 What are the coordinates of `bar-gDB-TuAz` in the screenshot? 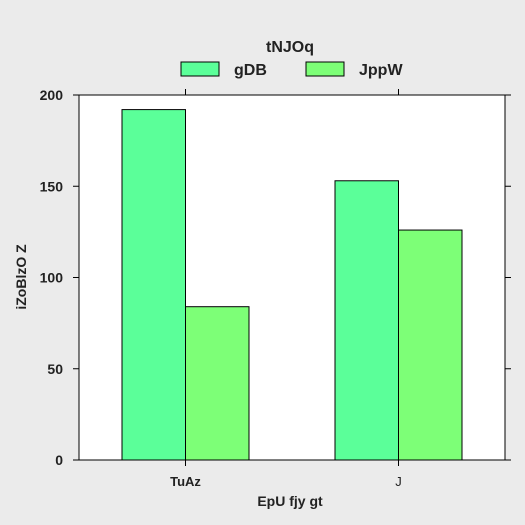 It's located at (153, 285).